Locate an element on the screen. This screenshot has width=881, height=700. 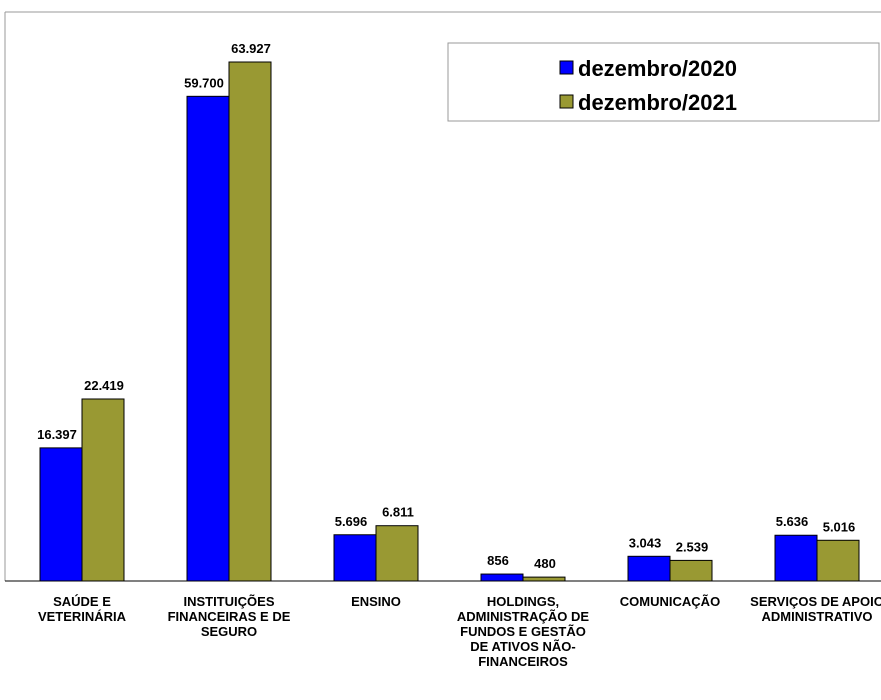
value-label: 59.700 is located at coordinates (204, 82).